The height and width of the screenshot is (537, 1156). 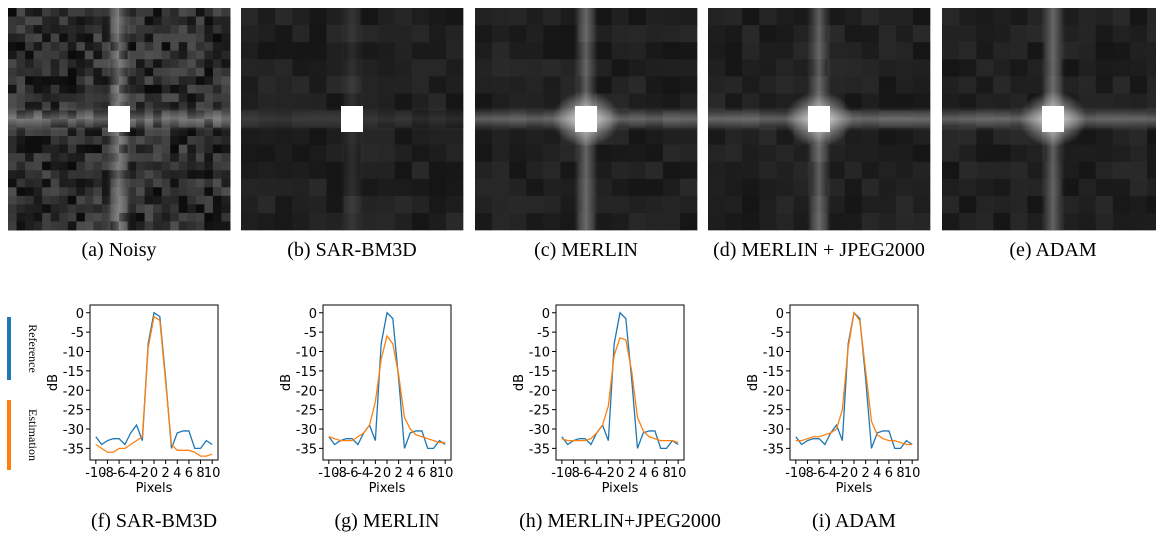 I want to click on bright-spot, so click(x=1053, y=119).